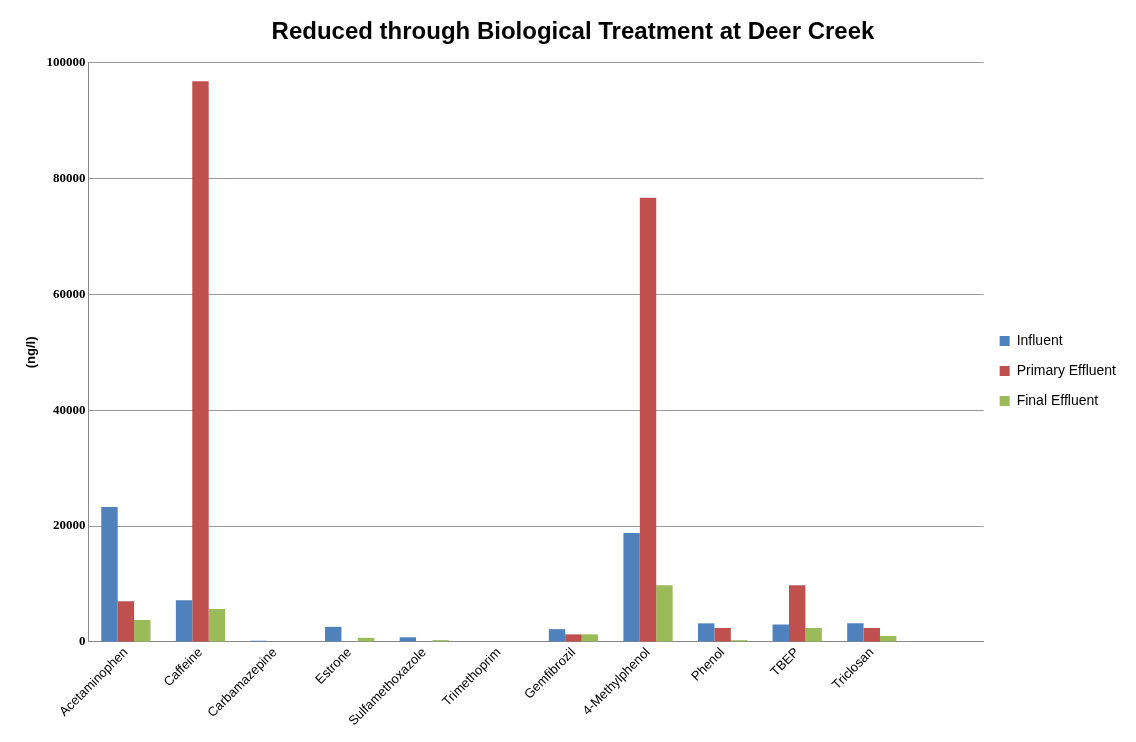  What do you see at coordinates (1057, 399) in the screenshot?
I see `legend-label: Final Effluent` at bounding box center [1057, 399].